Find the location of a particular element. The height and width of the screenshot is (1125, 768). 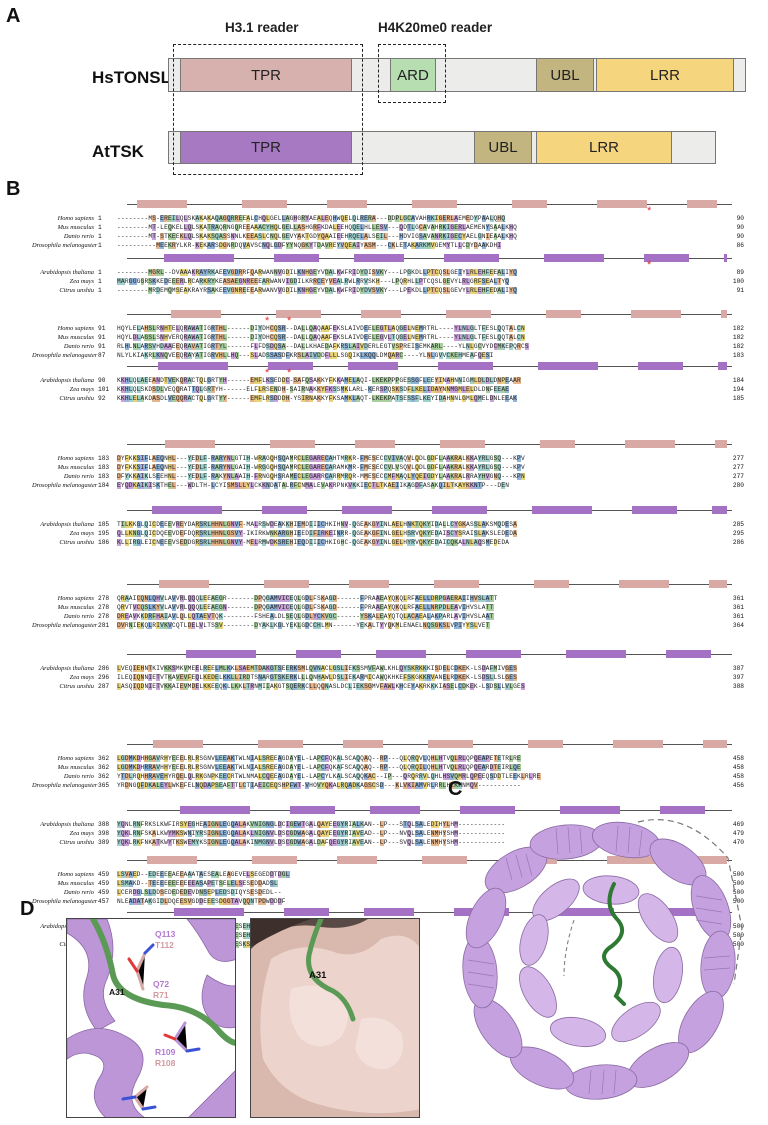

residue: P is located at coordinates (440, 616).